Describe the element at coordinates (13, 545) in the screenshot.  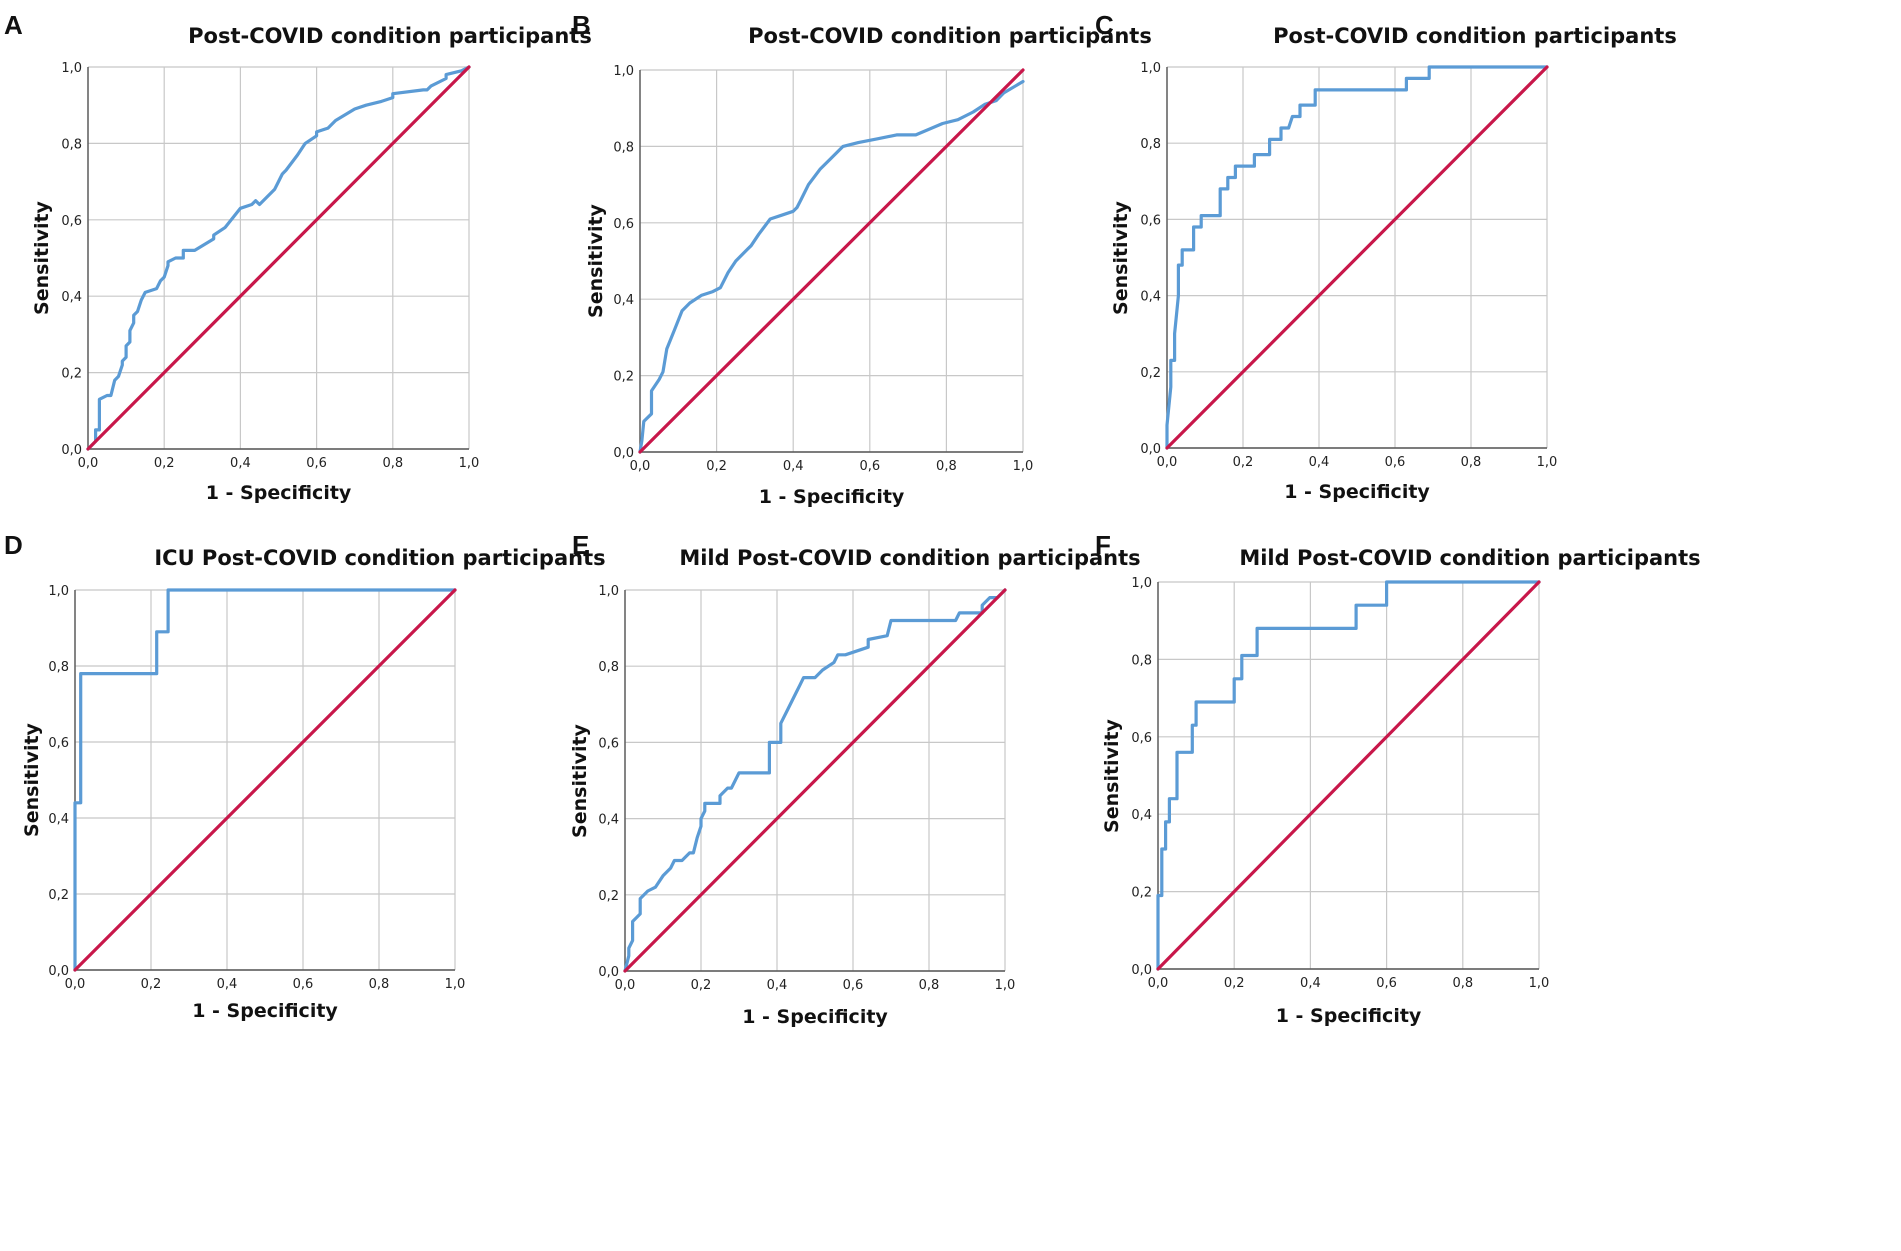
I see `panel-letter: D` at that location.